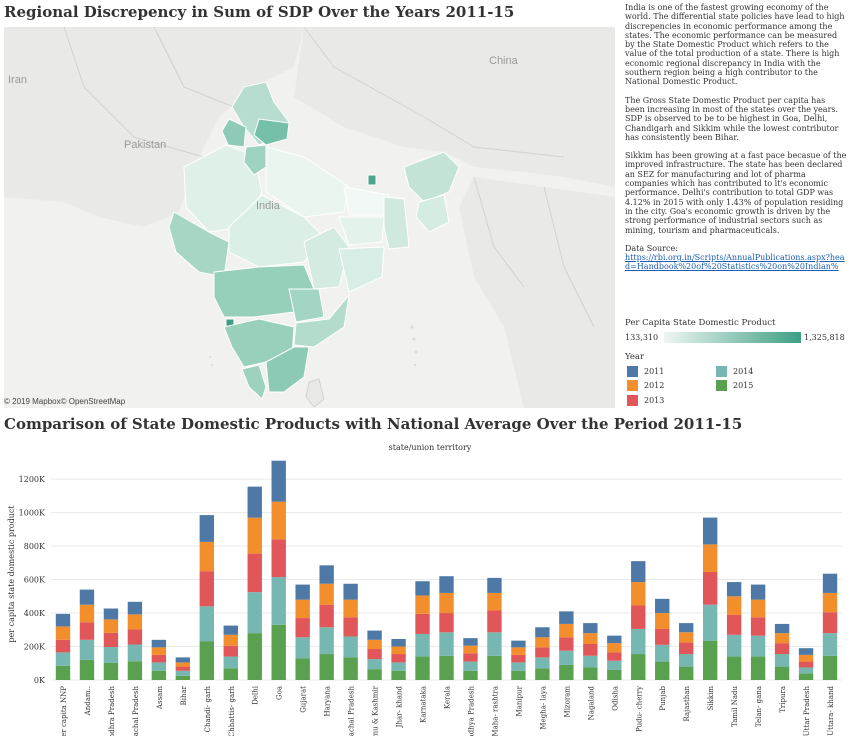 This screenshot has width=851, height=738. What do you see at coordinates (645, 371) in the screenshot?
I see `legend-item-2011: 2011` at bounding box center [645, 371].